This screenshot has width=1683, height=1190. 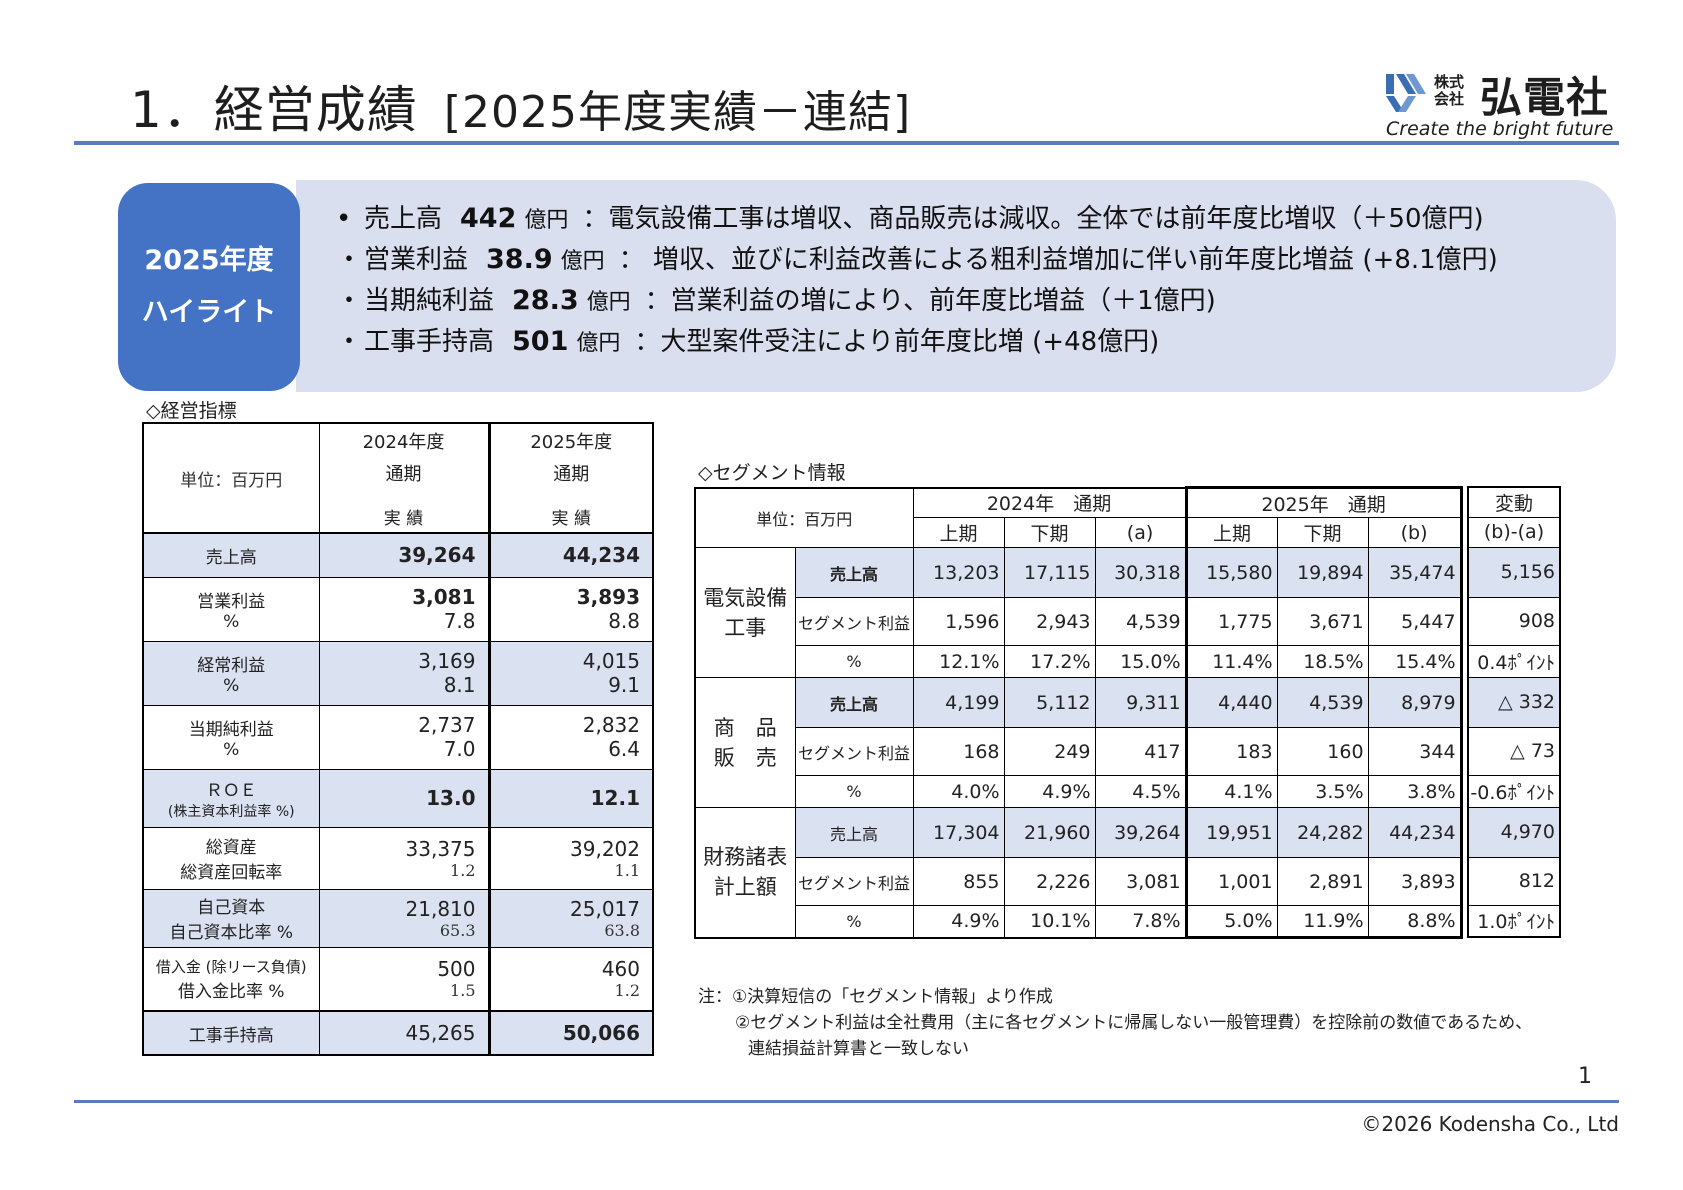 I want to click on segment-cell: 2,943, so click(x=1049, y=621).